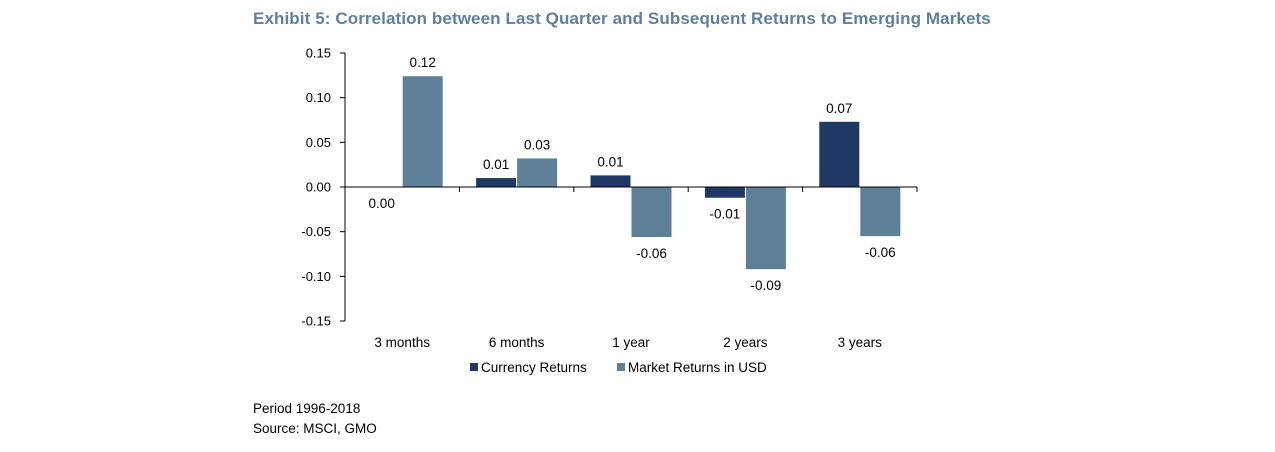 The image size is (1275, 452). What do you see at coordinates (621, 367) in the screenshot?
I see `legend-swatch-market` at bounding box center [621, 367].